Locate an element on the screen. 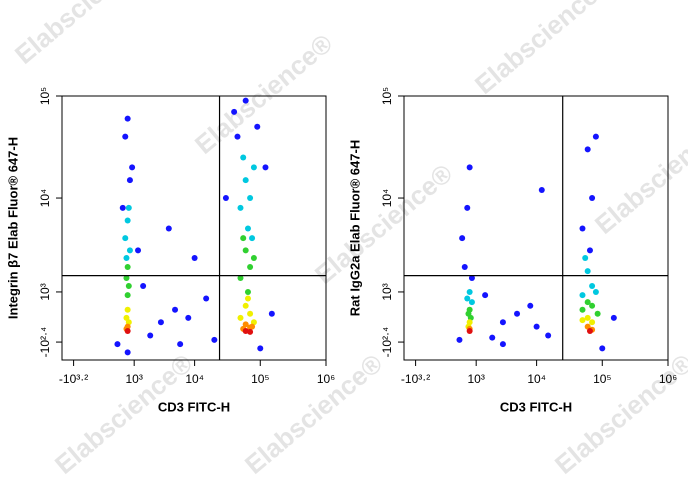 This screenshot has height=490, width=688. x-tick-label: 10⁴ is located at coordinates (536, 379).